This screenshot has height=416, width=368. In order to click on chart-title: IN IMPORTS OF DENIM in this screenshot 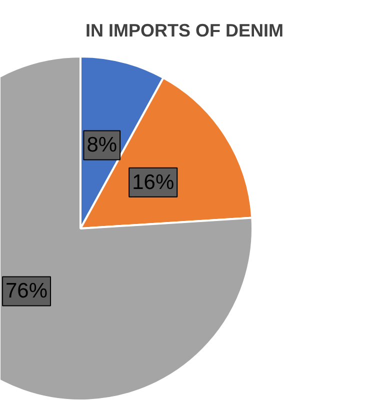, I will do `click(185, 30)`.